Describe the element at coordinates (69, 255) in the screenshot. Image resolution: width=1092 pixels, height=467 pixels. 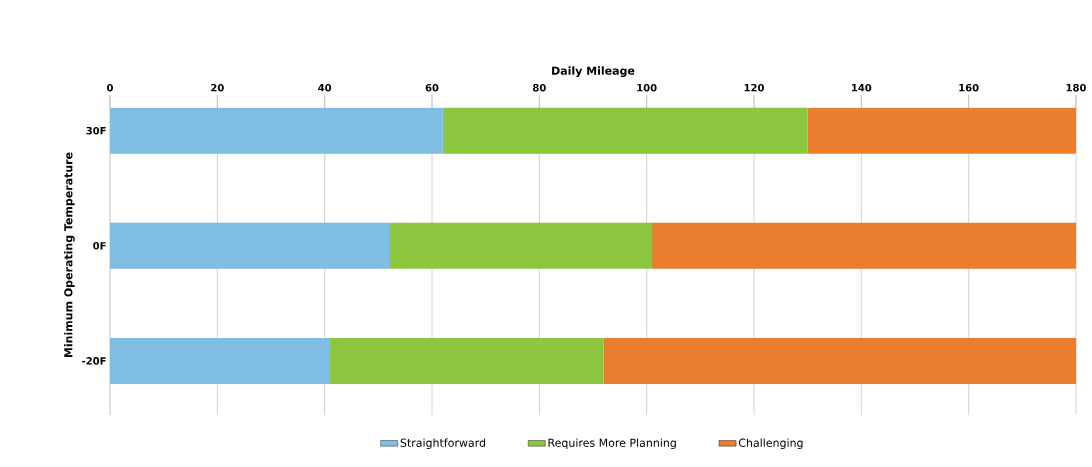
I see `y-axis-title: Minimum Operating Temperature` at that location.